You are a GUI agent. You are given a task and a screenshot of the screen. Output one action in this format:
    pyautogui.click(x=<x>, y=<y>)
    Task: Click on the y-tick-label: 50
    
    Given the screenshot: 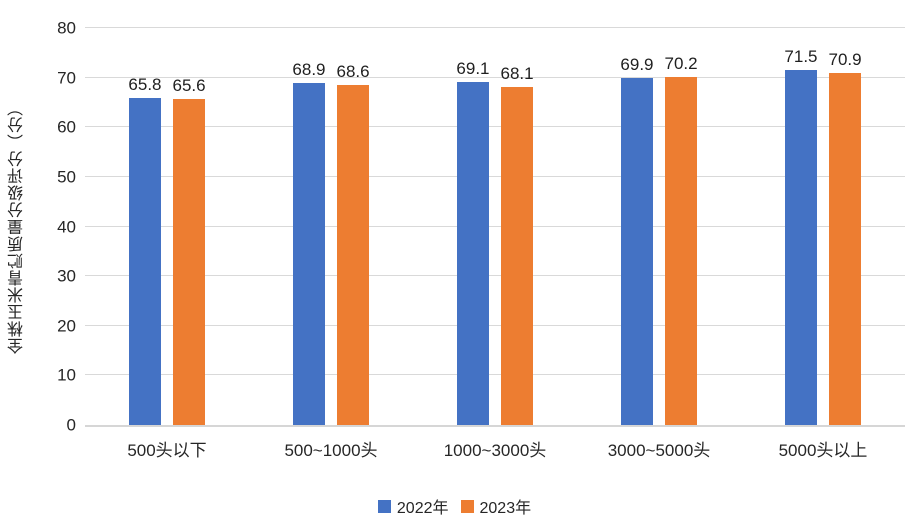 What is the action you would take?
    pyautogui.click(x=66, y=177)
    